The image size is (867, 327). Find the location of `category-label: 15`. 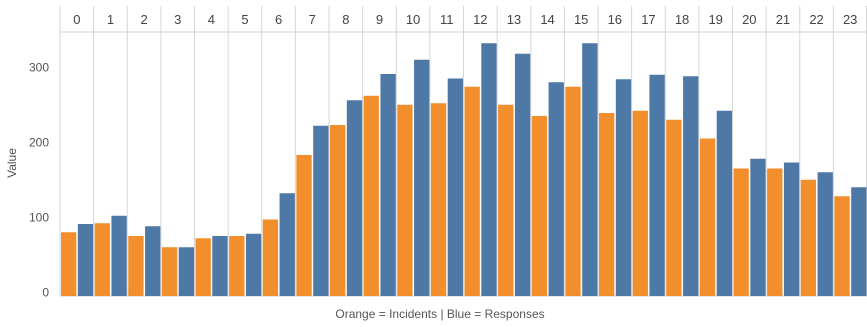

category-label: 15 is located at coordinates (581, 19).